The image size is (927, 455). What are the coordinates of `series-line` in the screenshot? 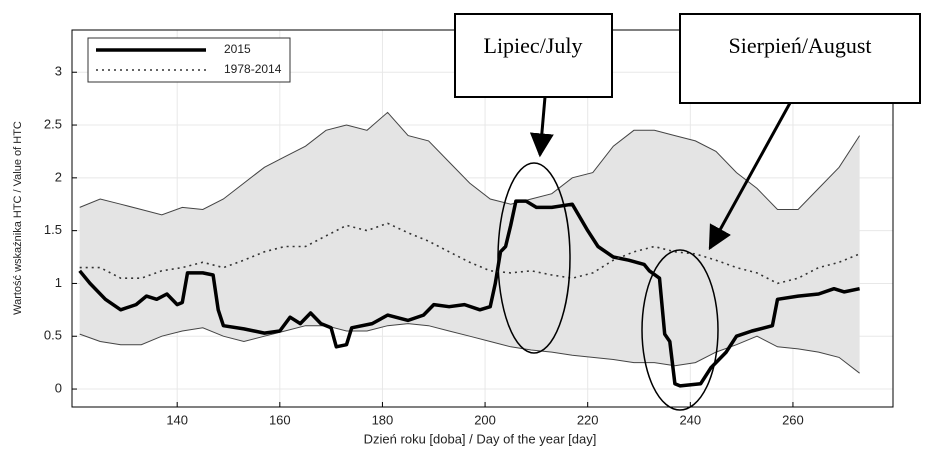 It's located at (469, 253).